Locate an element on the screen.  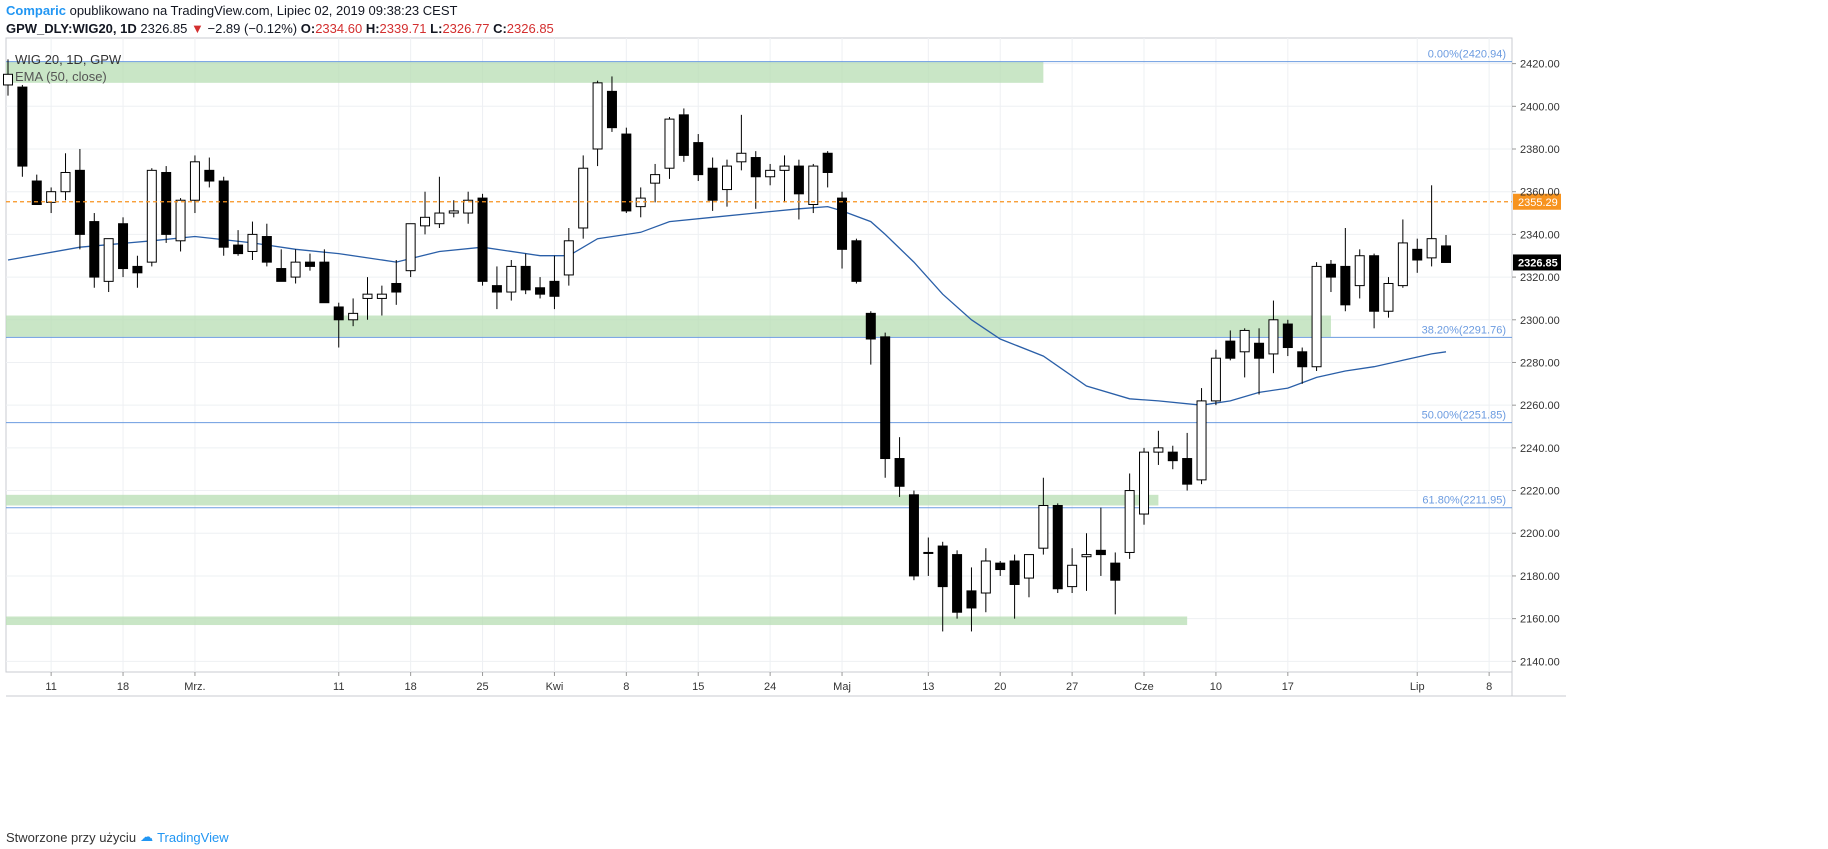
x-tick-label: 10 is located at coordinates (1216, 687).